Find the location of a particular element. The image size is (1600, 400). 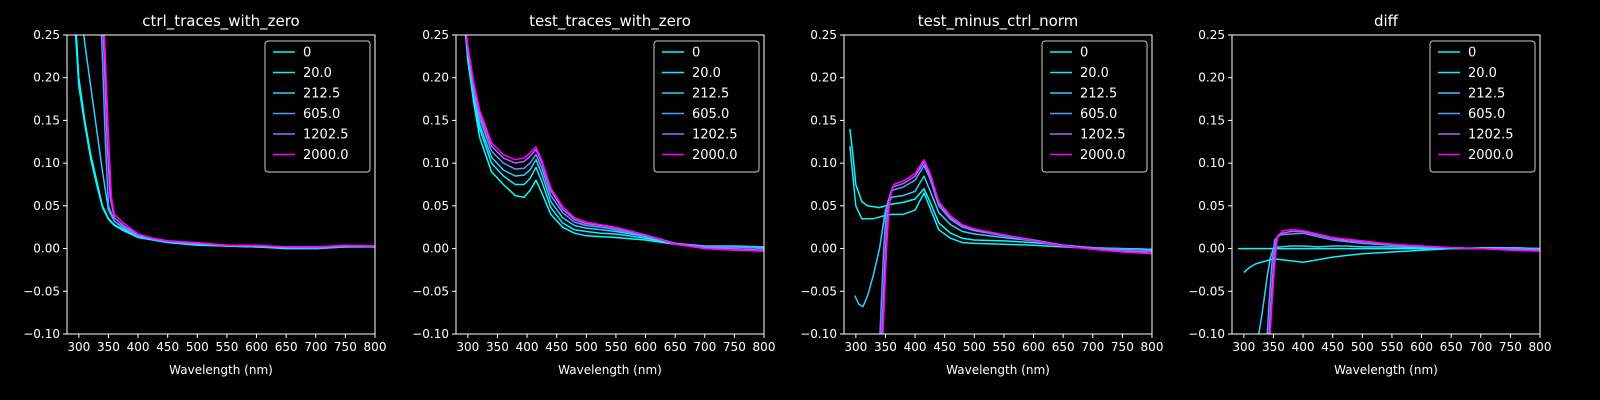

chart-title: diff is located at coordinates (1386, 21).